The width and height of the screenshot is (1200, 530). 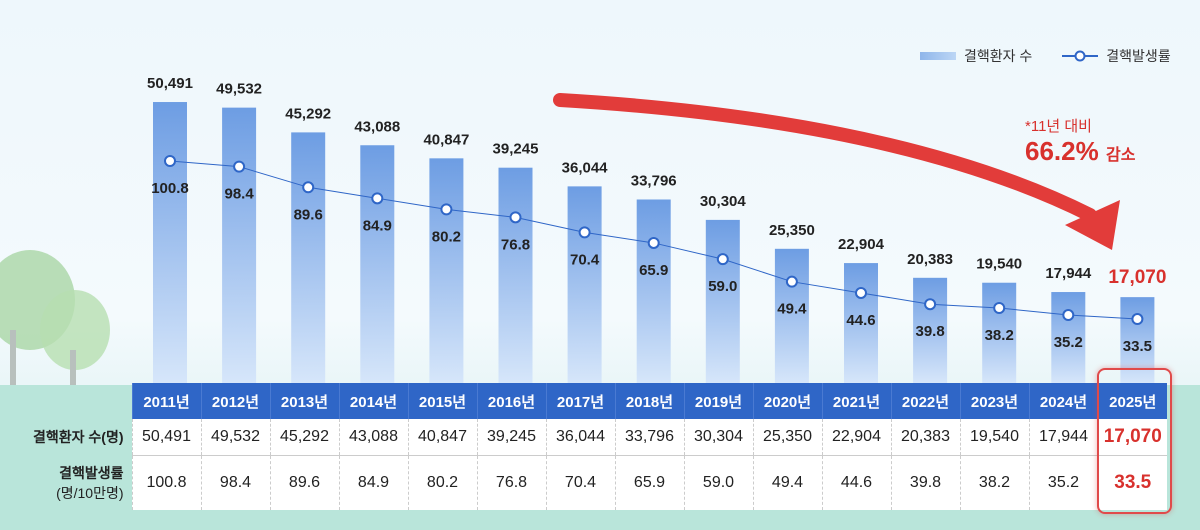 I want to click on rate-value-label: 84.9, so click(x=377, y=225).